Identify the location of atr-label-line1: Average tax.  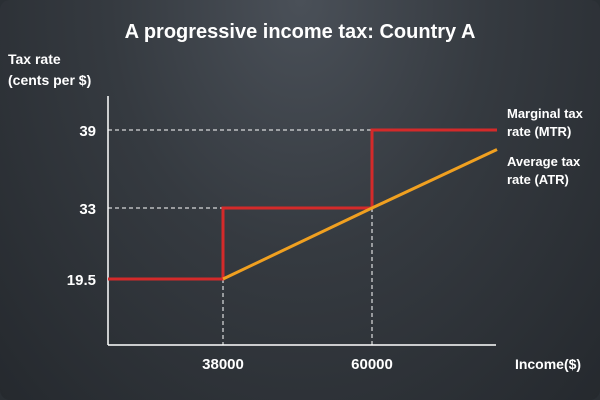
(544, 161).